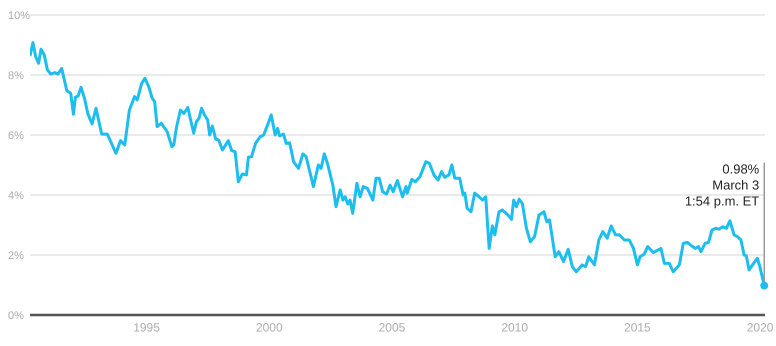 The width and height of the screenshot is (776, 346). What do you see at coordinates (392, 327) in the screenshot?
I see `x-tick-label: 2005` at bounding box center [392, 327].